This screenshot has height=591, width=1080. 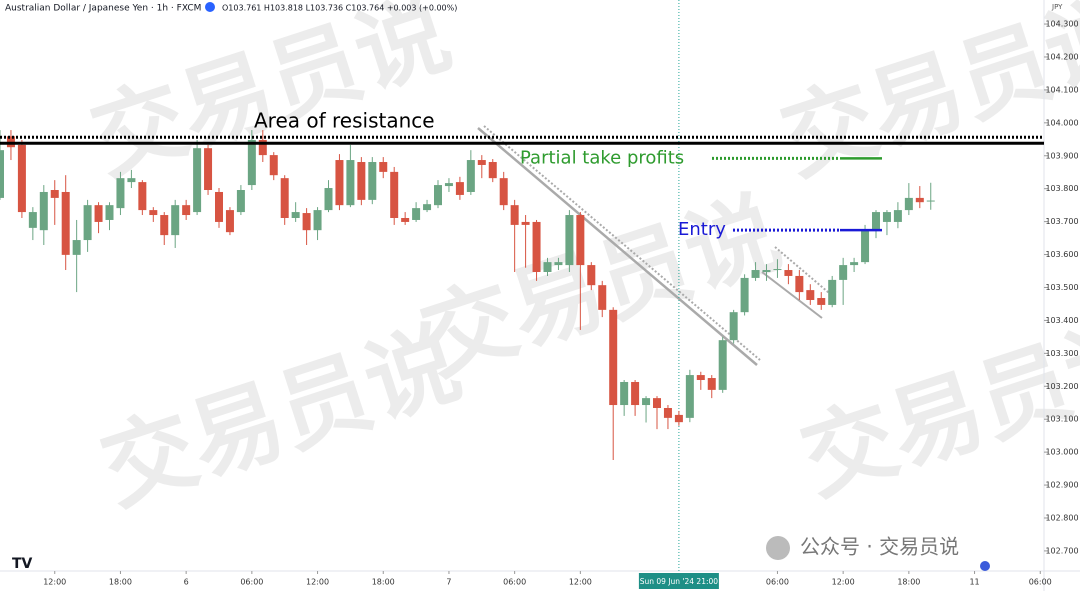 I want to click on y-tick-label: 103.900, so click(x=1061, y=155).